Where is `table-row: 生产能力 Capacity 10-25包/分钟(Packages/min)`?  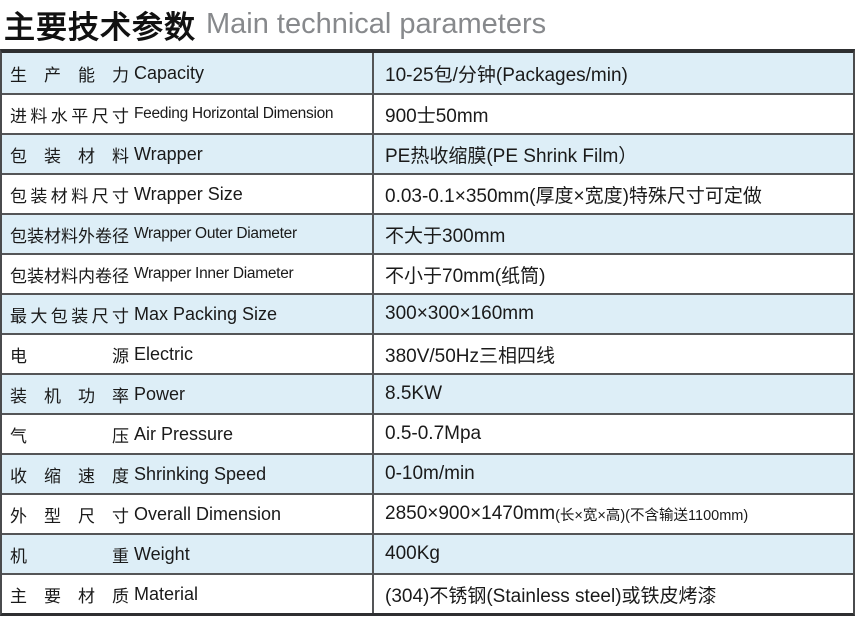
table-row: 生产能力 Capacity 10-25包/分钟(Packages/min) is located at coordinates (427, 73).